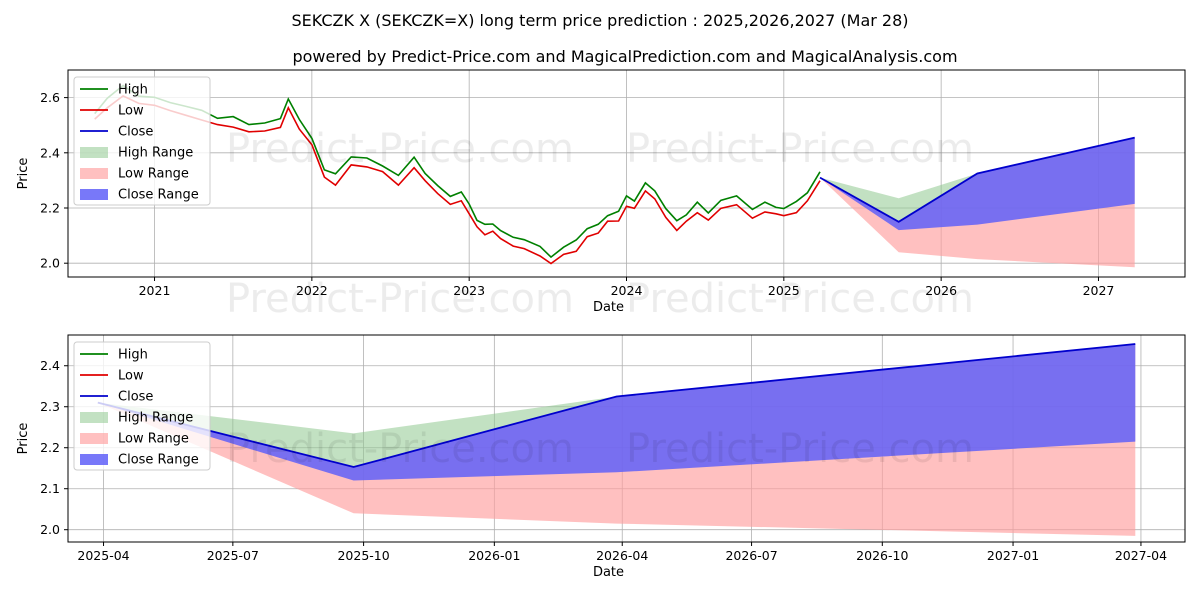  What do you see at coordinates (627, 290) in the screenshot?
I see `x-tick-label: 2024` at bounding box center [627, 290].